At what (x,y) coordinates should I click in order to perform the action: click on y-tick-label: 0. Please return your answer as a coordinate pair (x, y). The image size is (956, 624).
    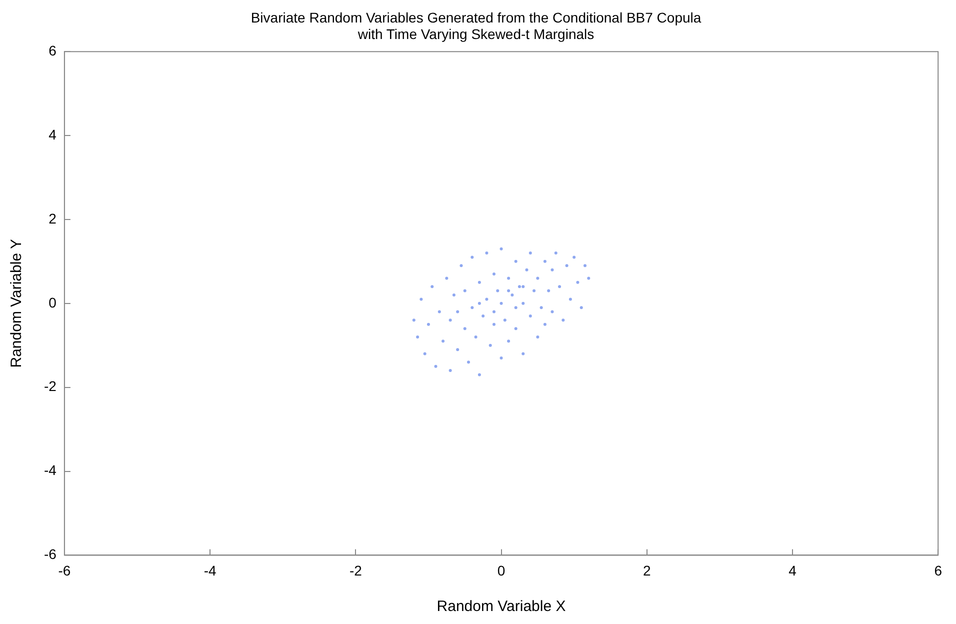
    Looking at the image, I should click on (52, 302).